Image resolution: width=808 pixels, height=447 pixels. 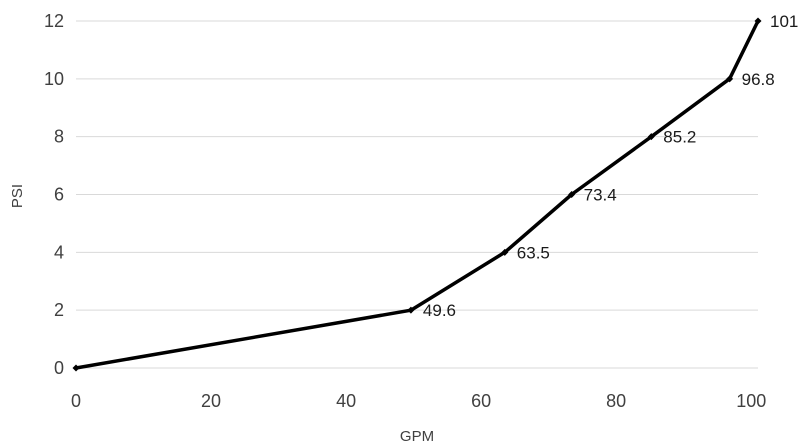 I want to click on y-axis-ticks: 0 2 4 6 8 10 12, so click(x=54, y=194).